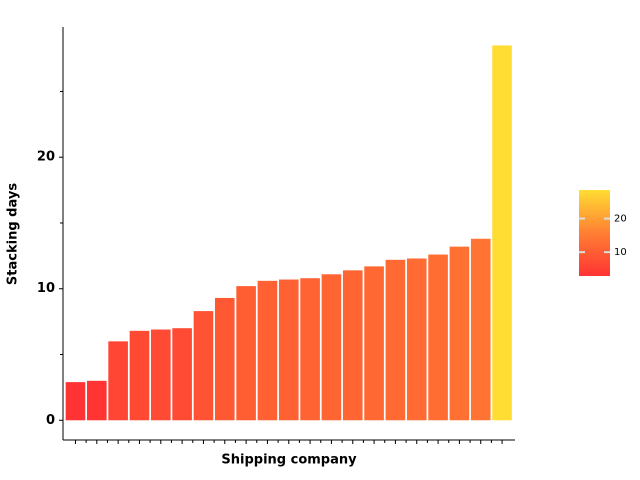 The width and height of the screenshot is (640, 480). Describe the element at coordinates (289, 460) in the screenshot. I see `x-axis-title: Shipping company` at that location.